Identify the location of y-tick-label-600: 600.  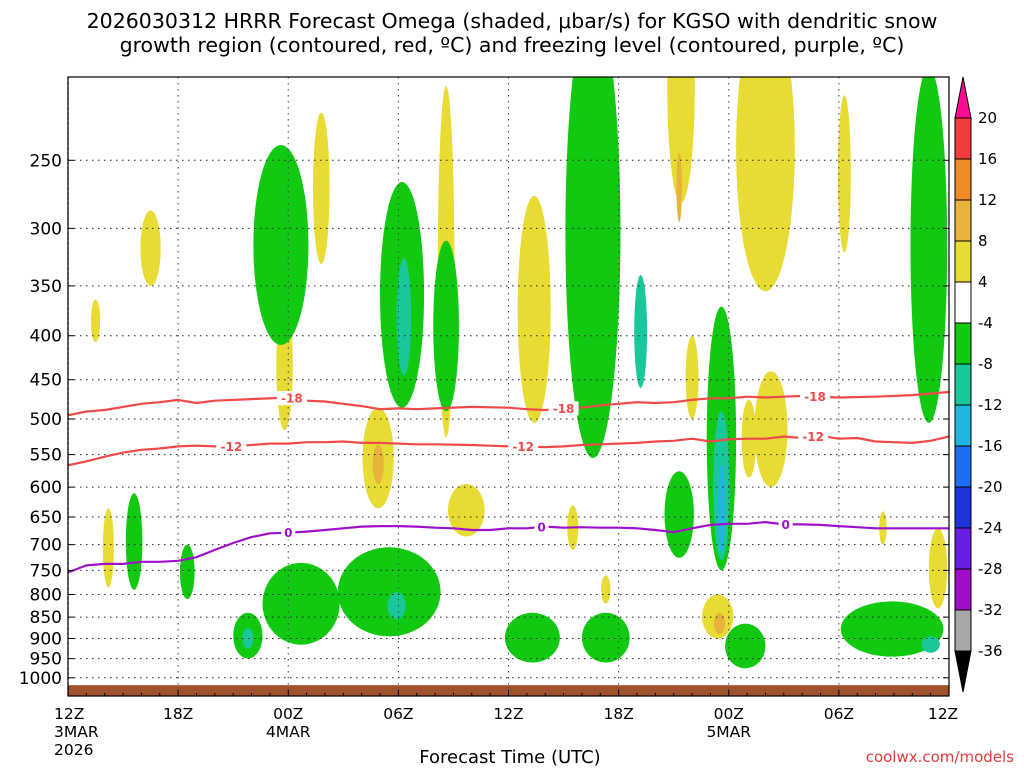
(46, 488).